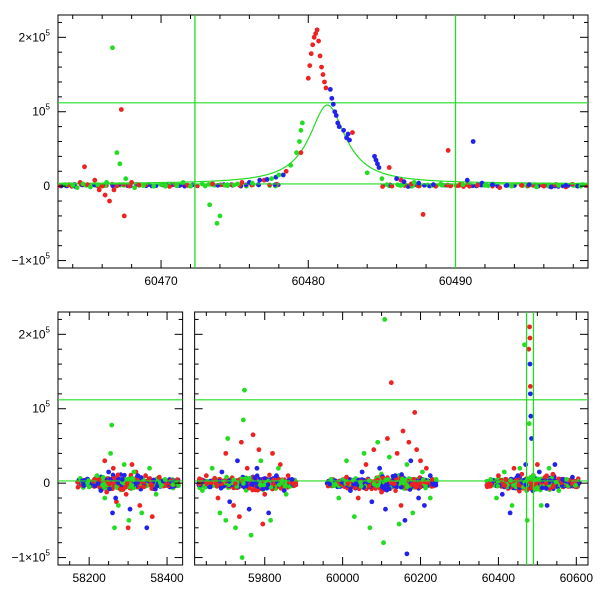  Describe the element at coordinates (46, 186) in the screenshot. I see `y-tick-label: 0` at that location.